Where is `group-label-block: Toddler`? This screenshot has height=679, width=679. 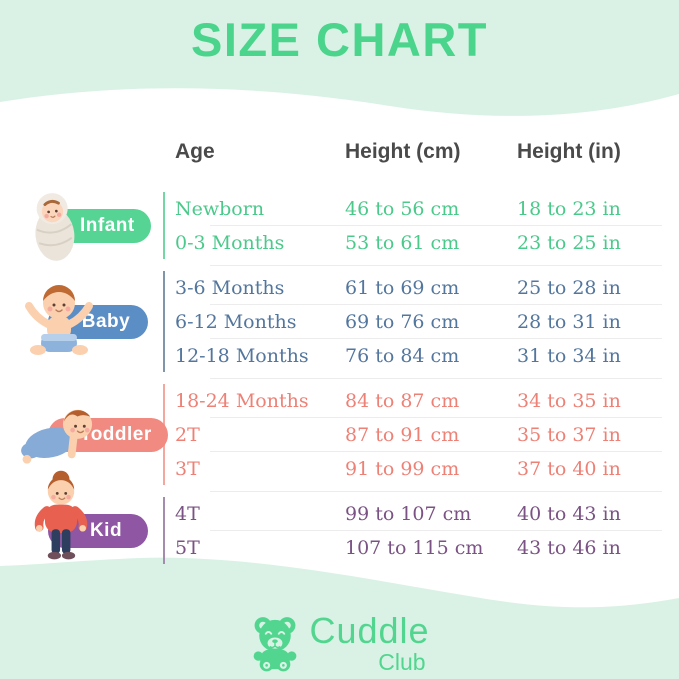 group-label-block: Toddler is located at coordinates (94, 434).